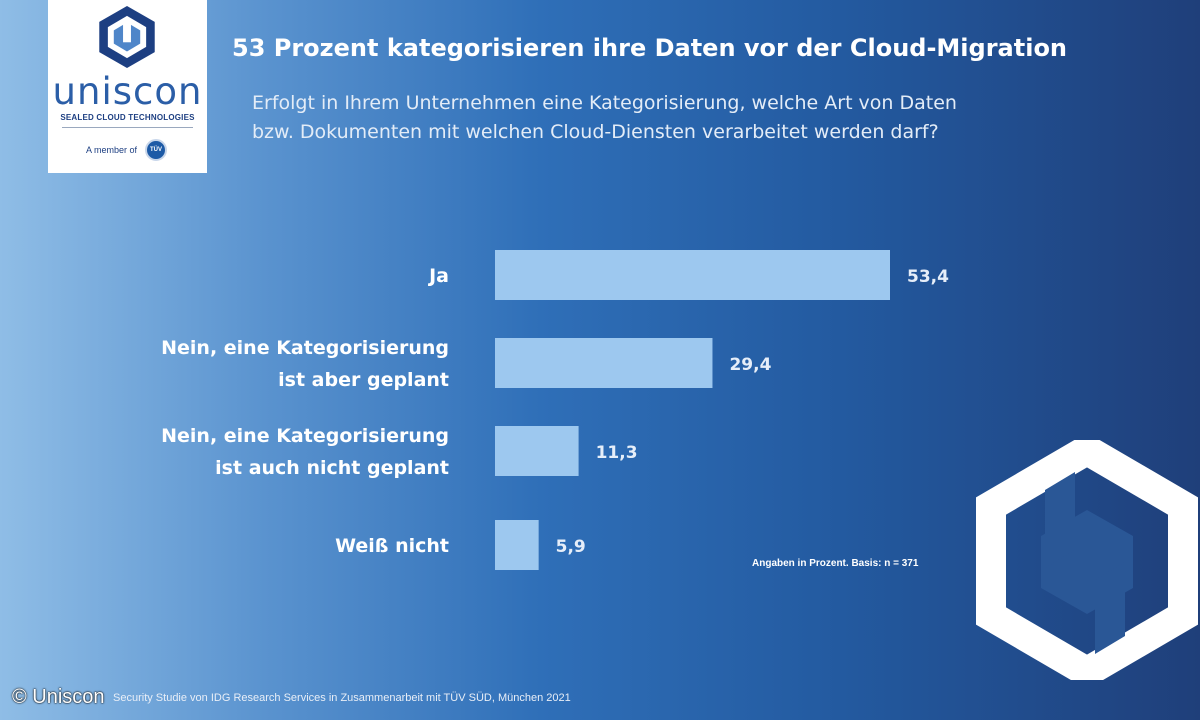 The width and height of the screenshot is (1200, 720). I want to click on tuv-badge-icon: TÜV, so click(156, 150).